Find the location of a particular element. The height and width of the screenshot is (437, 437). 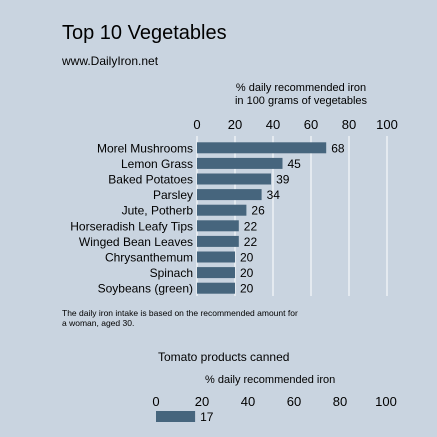

x-tick-label: 20 is located at coordinates (235, 124).